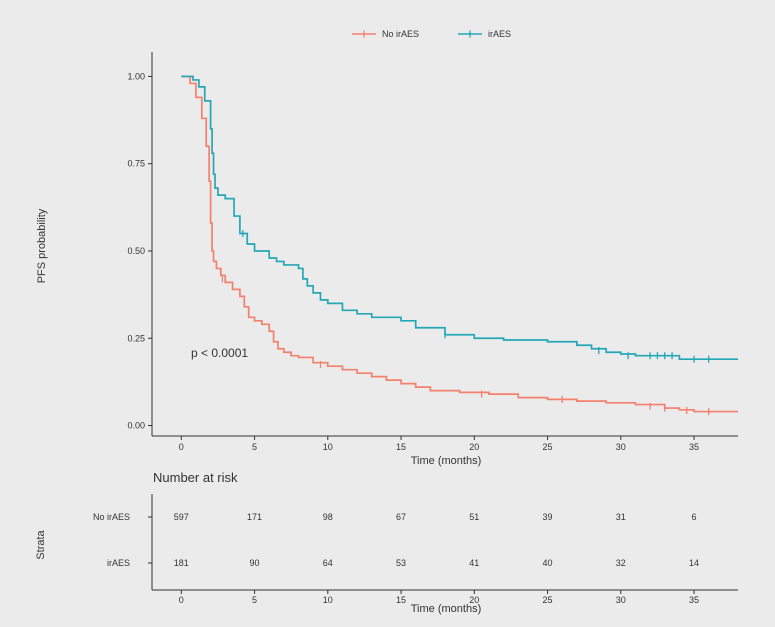 The image size is (775, 627). Describe the element at coordinates (484, 34) in the screenshot. I see `legend-item-iraes: irAES` at that location.